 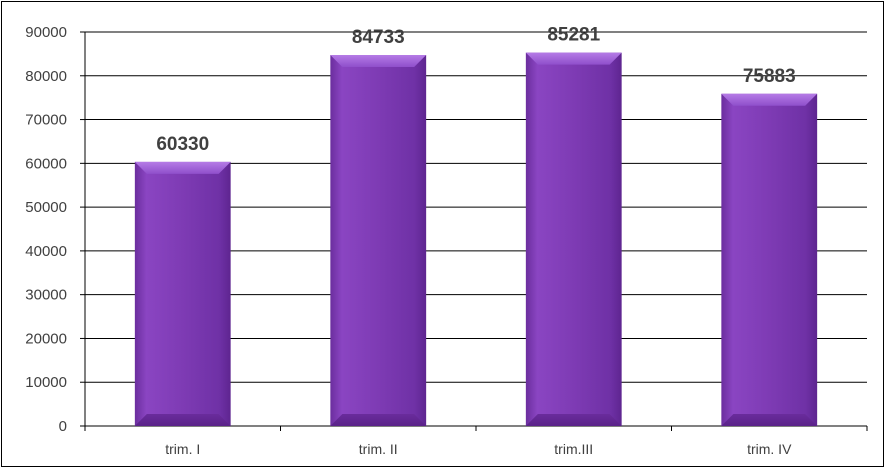 I want to click on data-label: 85281, so click(x=573, y=35).